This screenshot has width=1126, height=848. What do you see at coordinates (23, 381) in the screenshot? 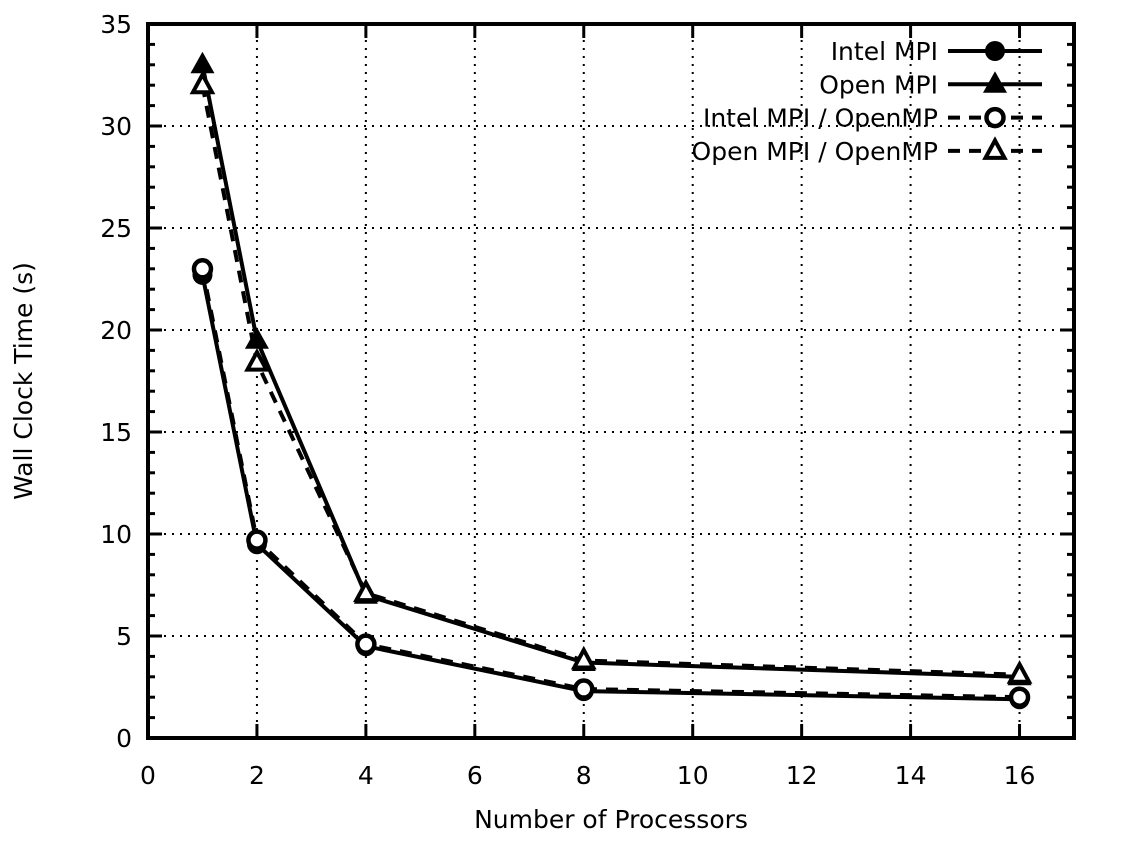
I see `y-axis-label: Wall Clock Time (s)` at bounding box center [23, 381].